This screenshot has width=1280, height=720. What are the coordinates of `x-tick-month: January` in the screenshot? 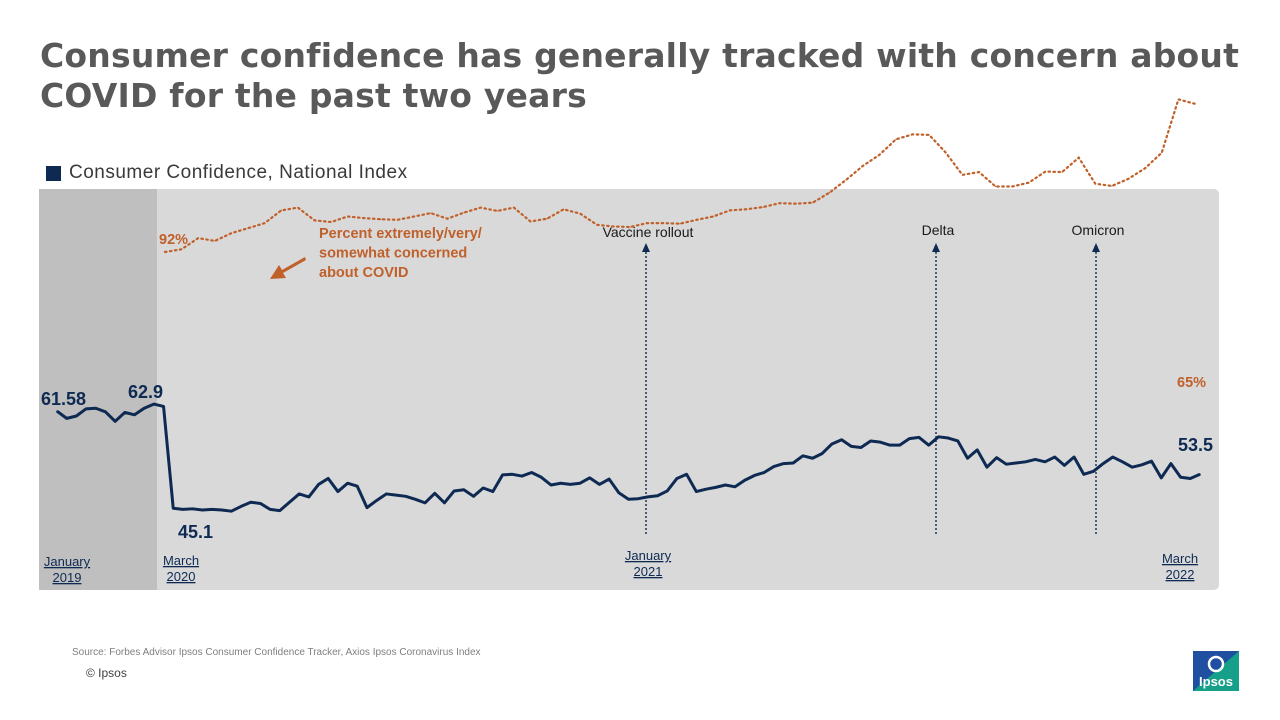 It's located at (67, 561).